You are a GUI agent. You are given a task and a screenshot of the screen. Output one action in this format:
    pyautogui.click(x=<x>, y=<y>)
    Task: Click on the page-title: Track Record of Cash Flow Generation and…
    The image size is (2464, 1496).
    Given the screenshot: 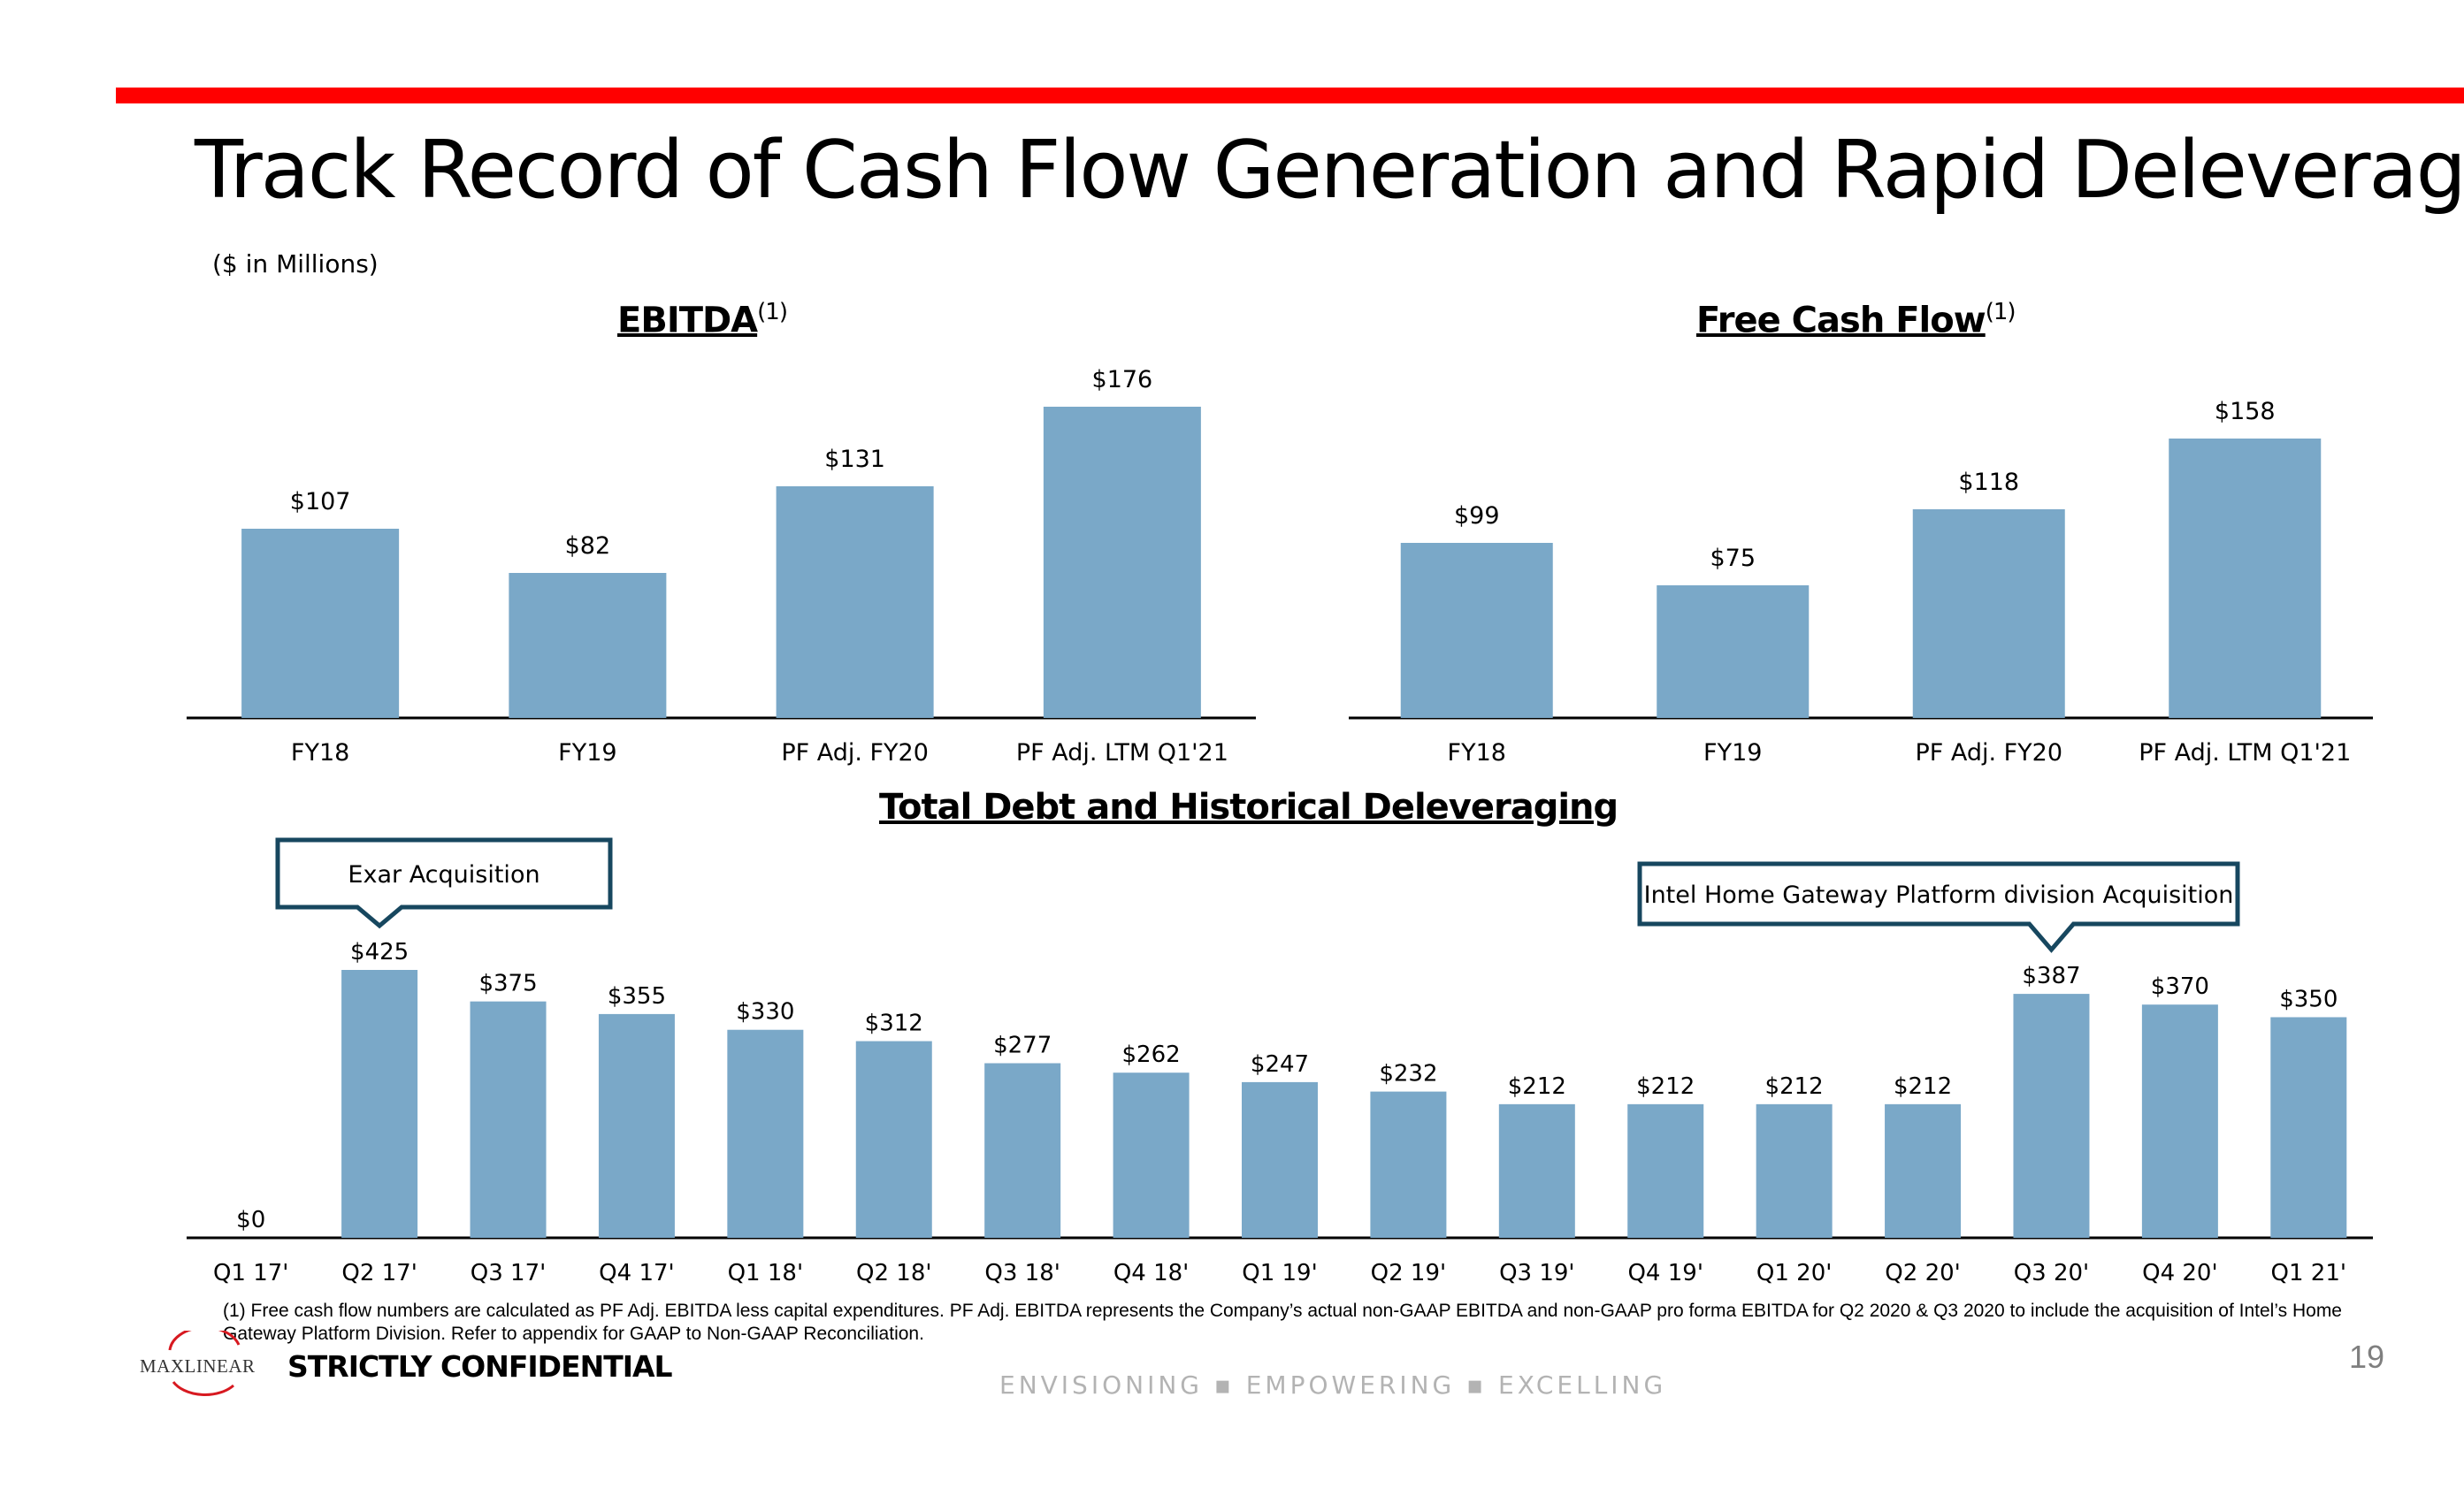 What is the action you would take?
    pyautogui.click(x=1329, y=171)
    